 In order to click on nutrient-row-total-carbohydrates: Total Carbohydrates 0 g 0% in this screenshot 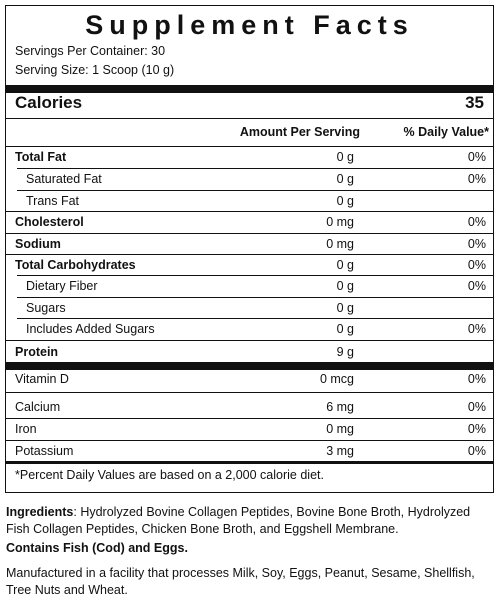, I will do `click(249, 265)`.